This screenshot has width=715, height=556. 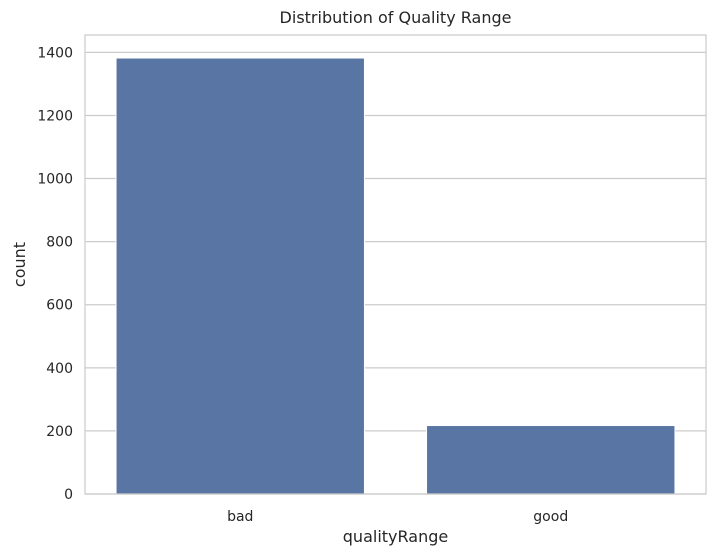 I want to click on x-tick-label: good, so click(x=550, y=517).